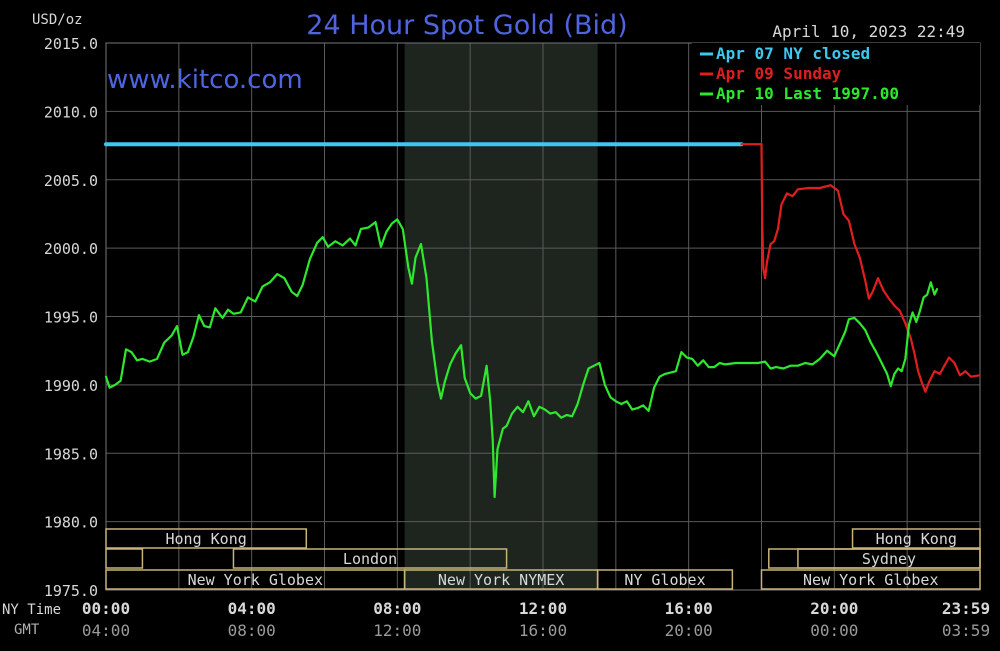 This screenshot has width=1000, height=651. I want to click on chart-timestamp: April 10, 2023 22:49, so click(868, 31).